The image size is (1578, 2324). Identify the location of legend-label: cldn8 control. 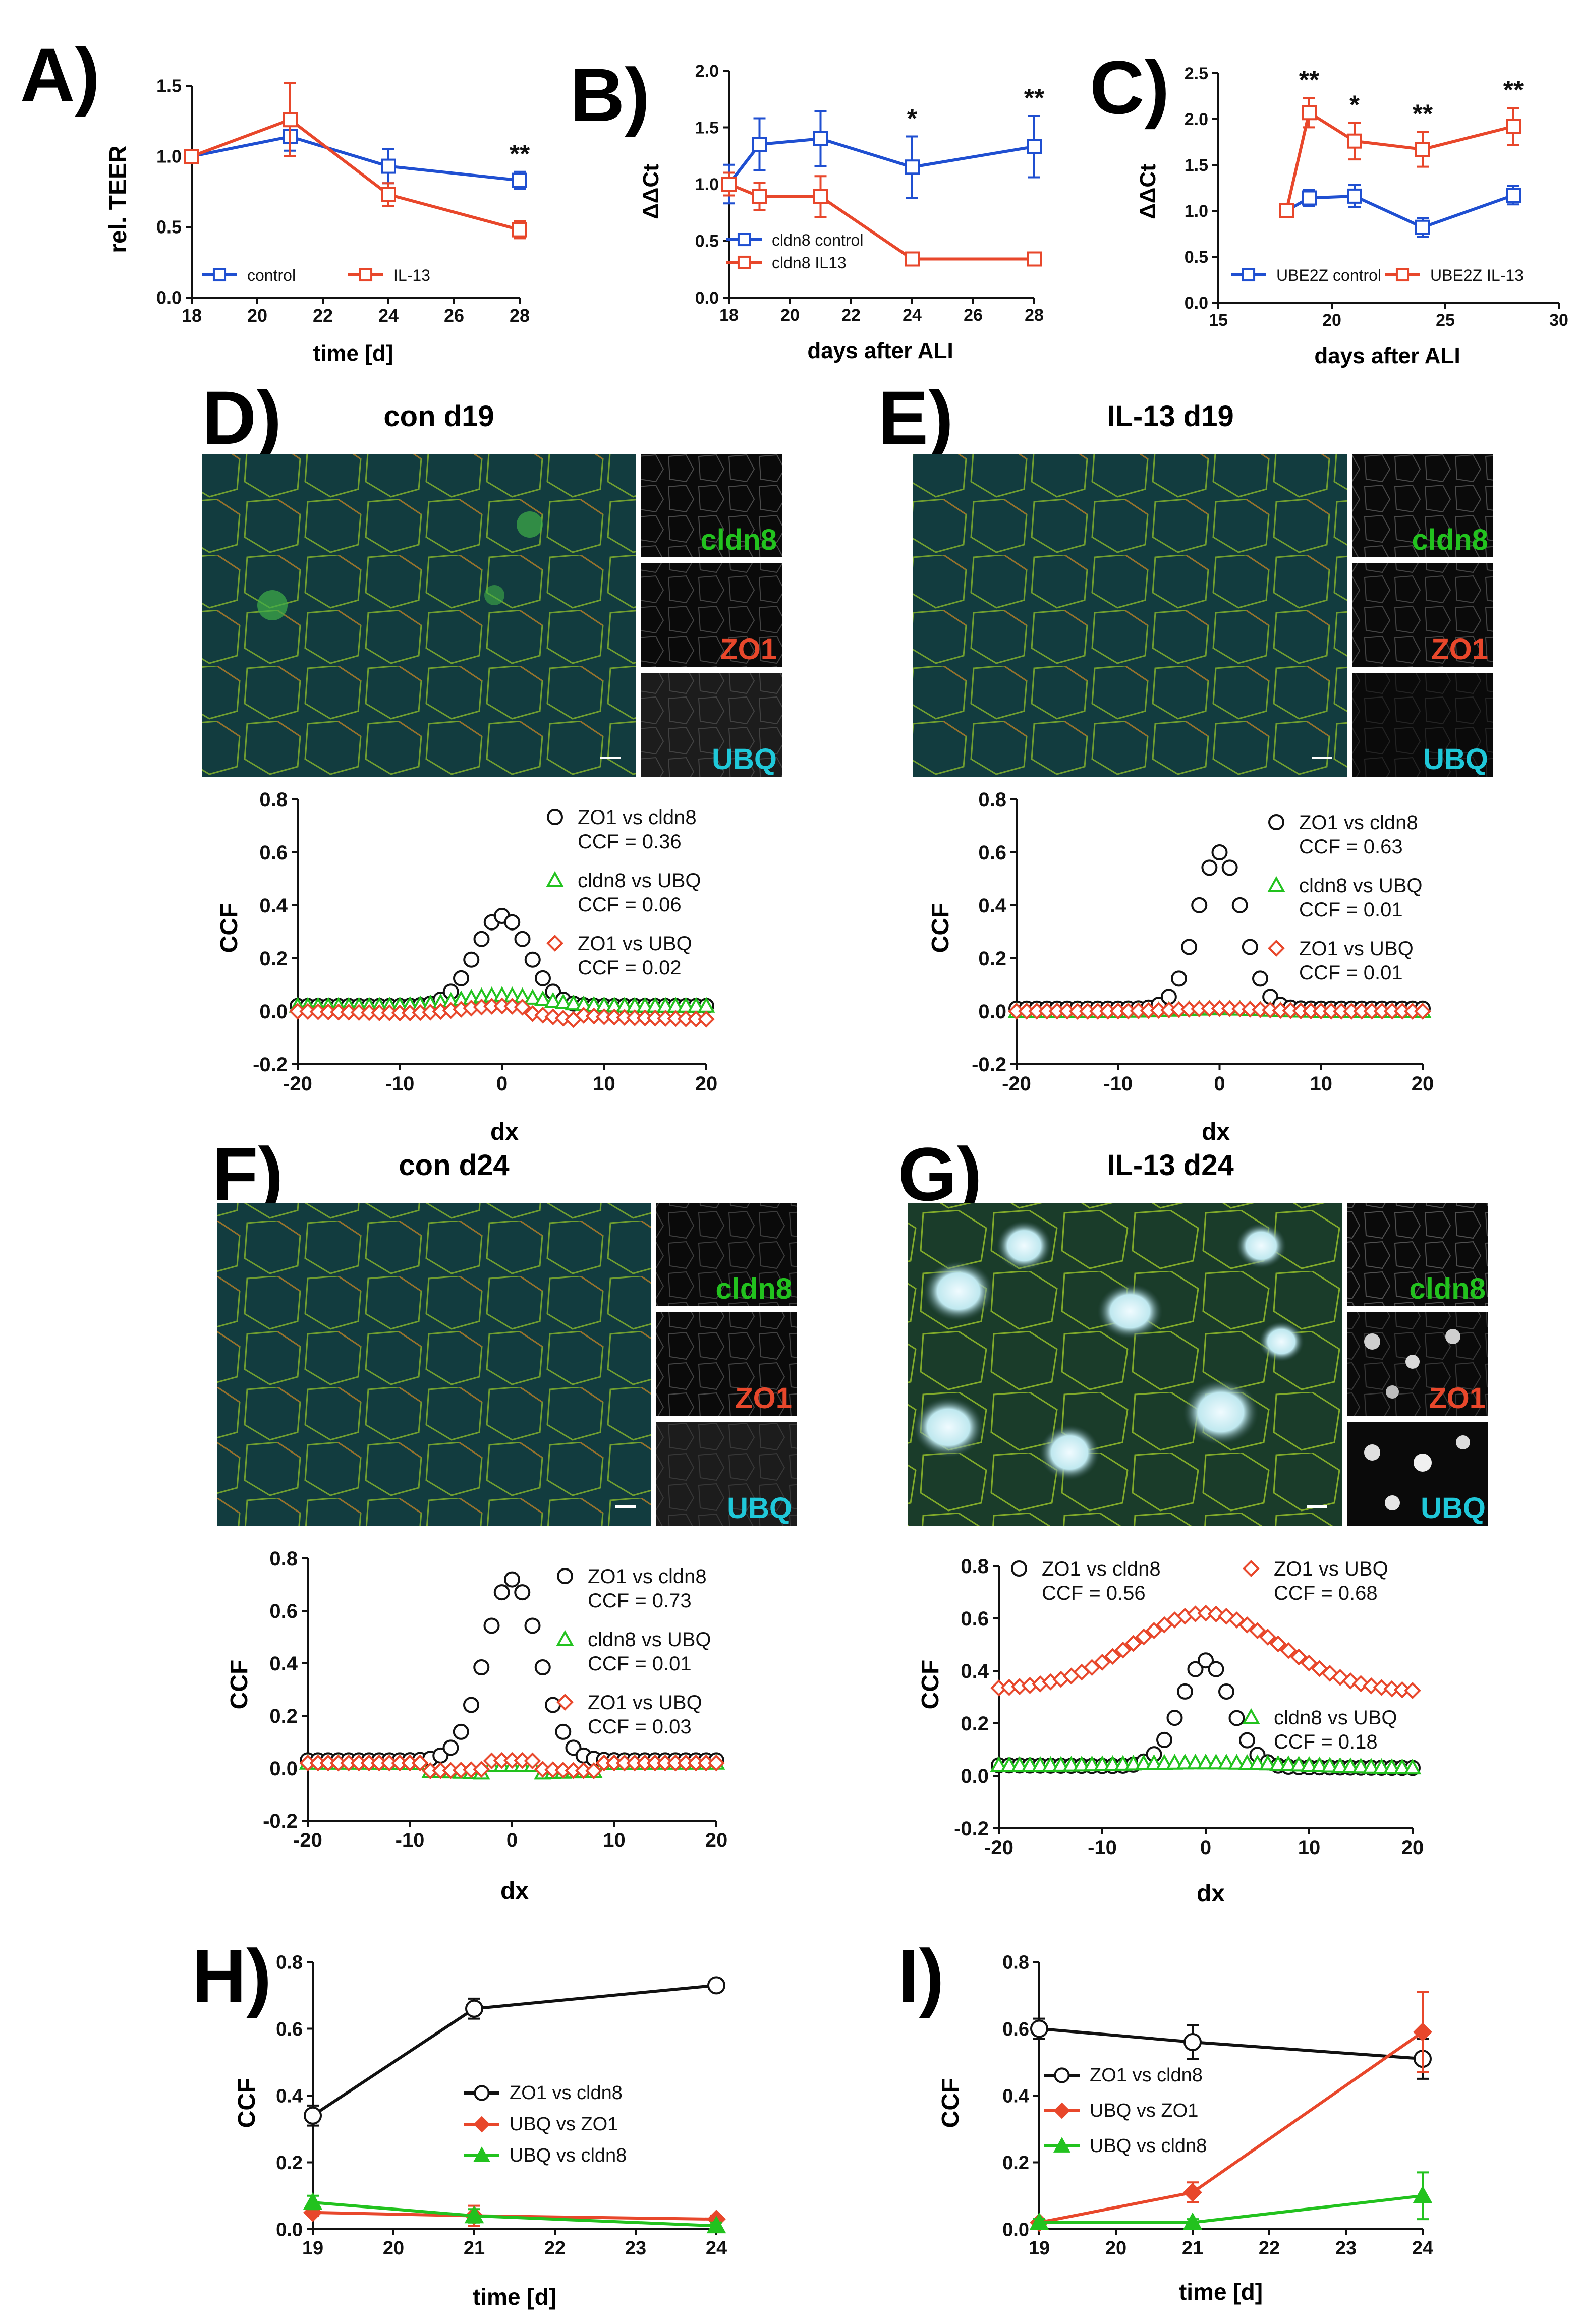
(817, 240).